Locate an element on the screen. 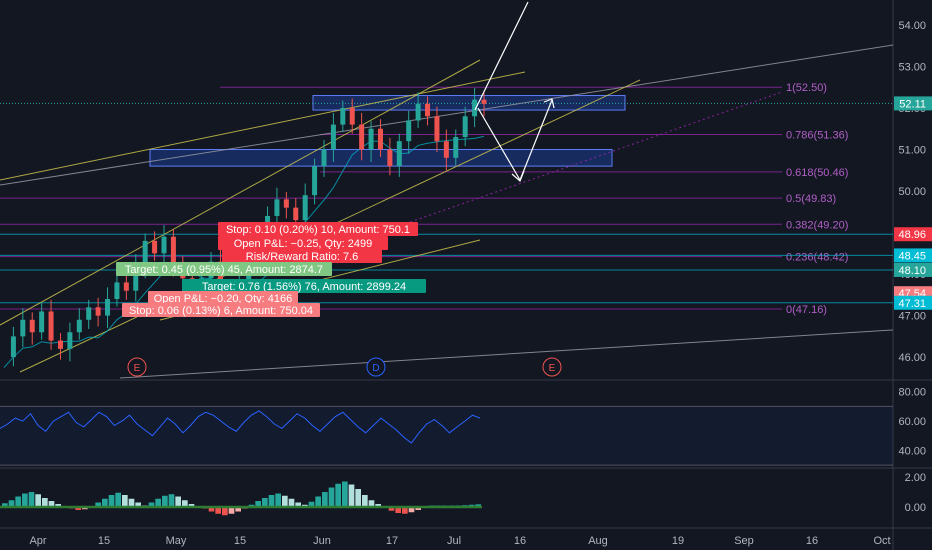  fib-level-label: 0.618(50.46) is located at coordinates (817, 173).